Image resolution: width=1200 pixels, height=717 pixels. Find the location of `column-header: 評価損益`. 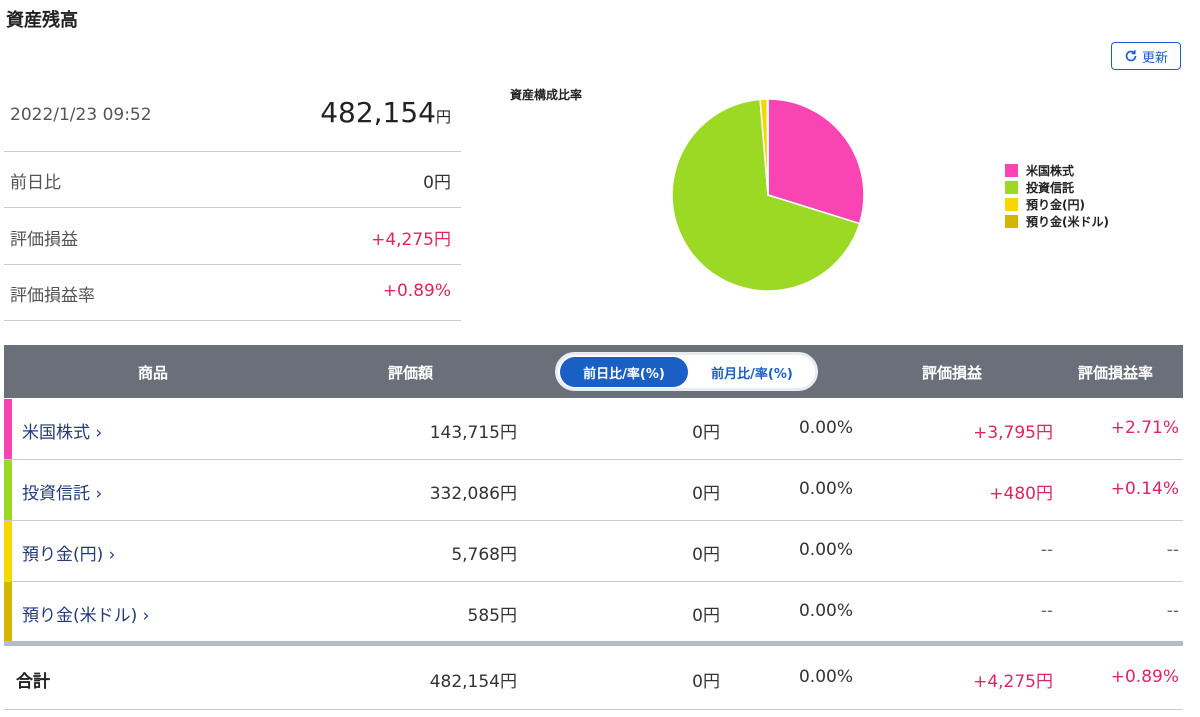

column-header: 評価損益 is located at coordinates (952, 373).